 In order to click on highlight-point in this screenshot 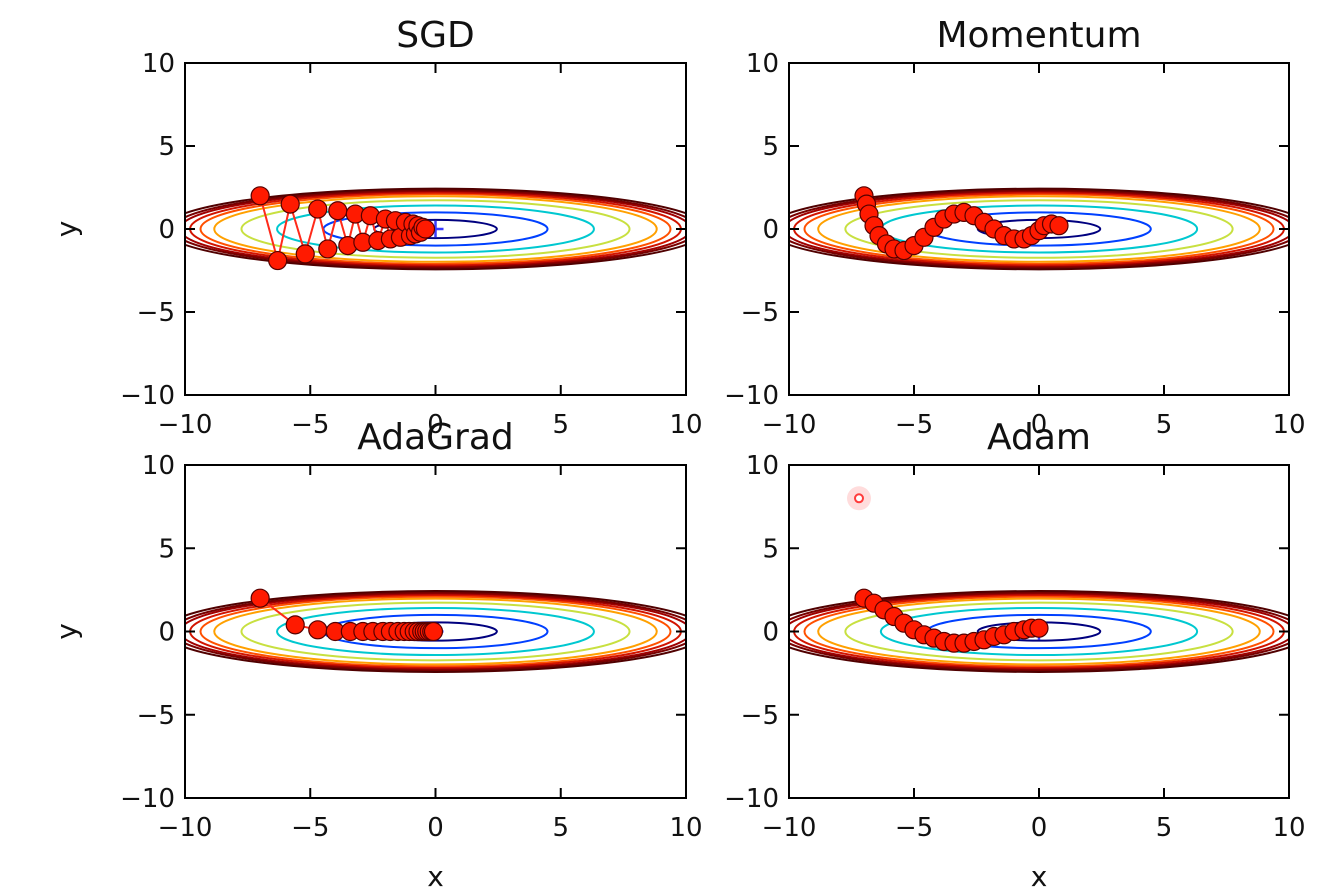, I will do `click(859, 498)`.